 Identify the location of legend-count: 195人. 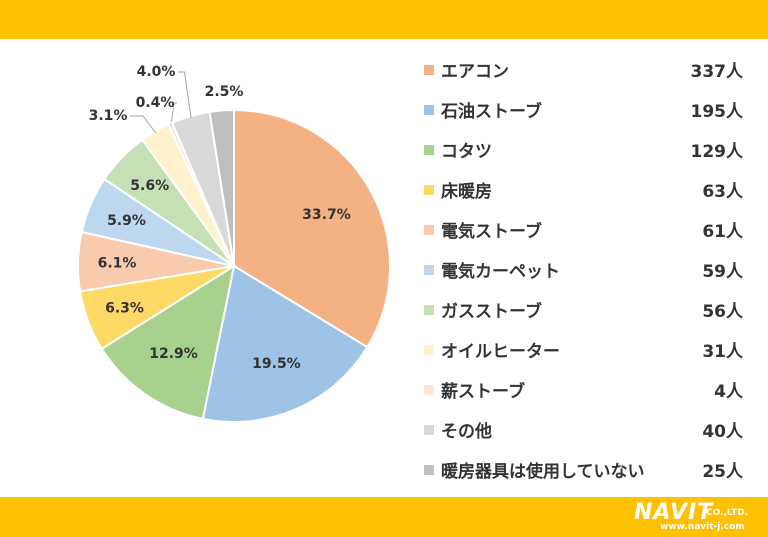
(717, 112).